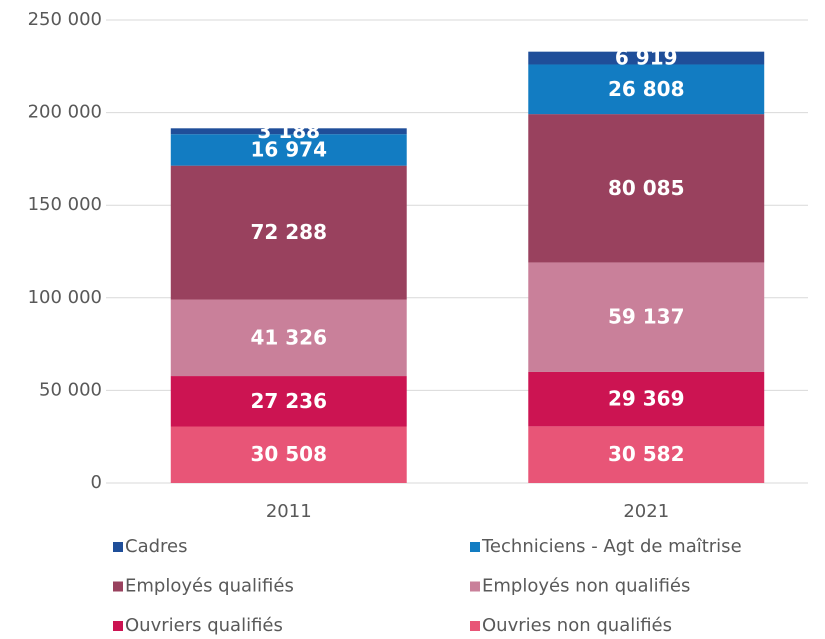 This screenshot has width=825, height=639. What do you see at coordinates (156, 546) in the screenshot?
I see `legend-label: Cadres` at bounding box center [156, 546].